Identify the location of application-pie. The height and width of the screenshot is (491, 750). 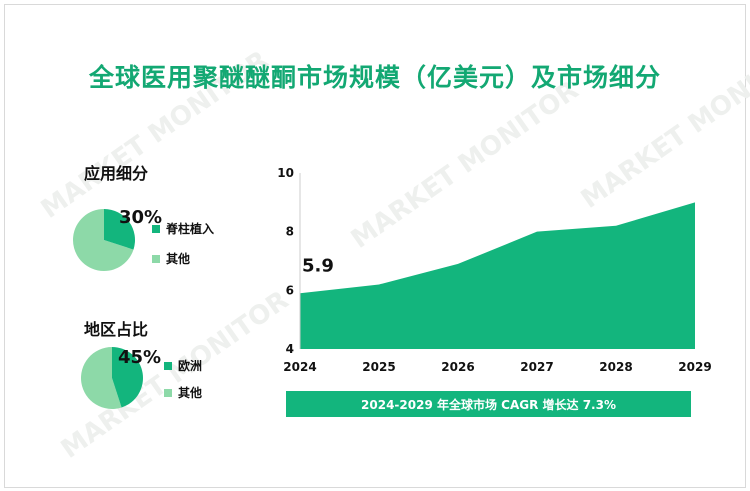
(104, 240).